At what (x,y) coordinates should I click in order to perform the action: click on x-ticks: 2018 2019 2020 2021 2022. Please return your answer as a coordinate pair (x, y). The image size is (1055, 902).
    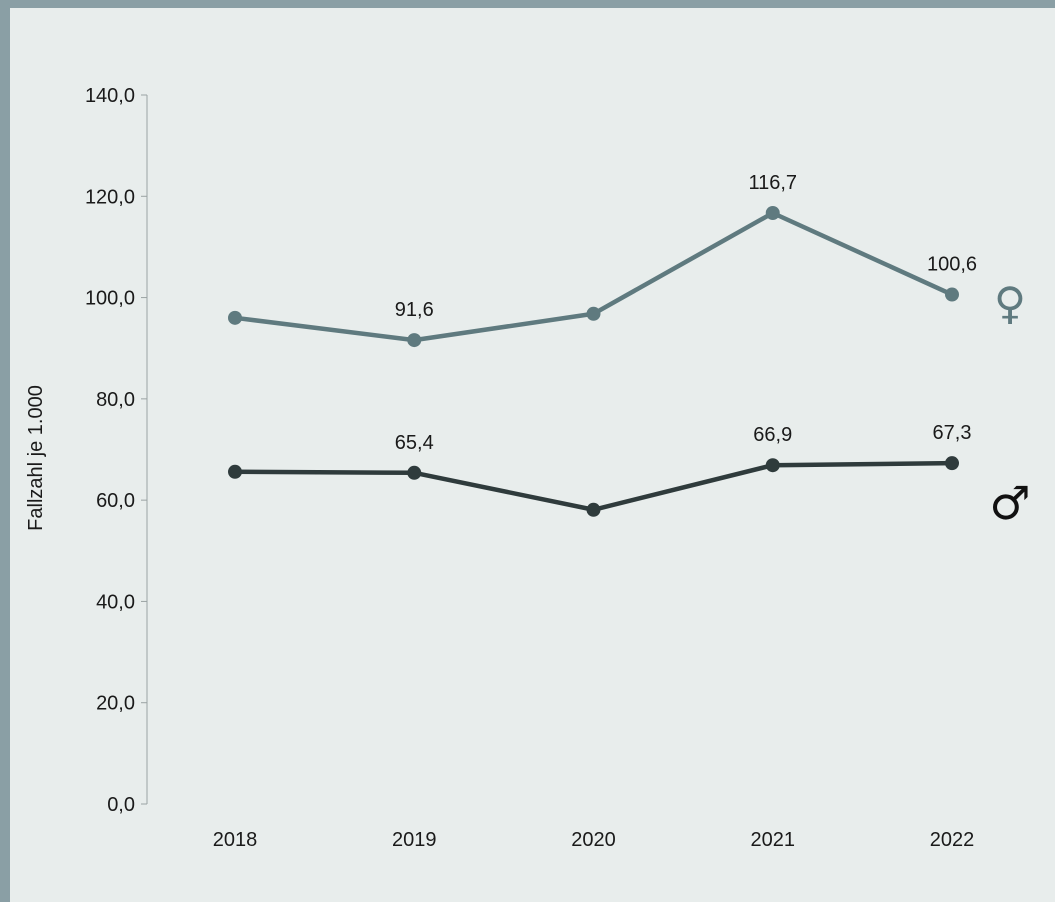
    Looking at the image, I should click on (594, 840).